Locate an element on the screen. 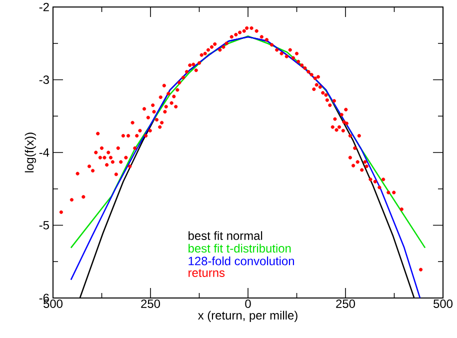 The height and width of the screenshot is (338, 457). y-tick-label: -5 is located at coordinates (44, 225).